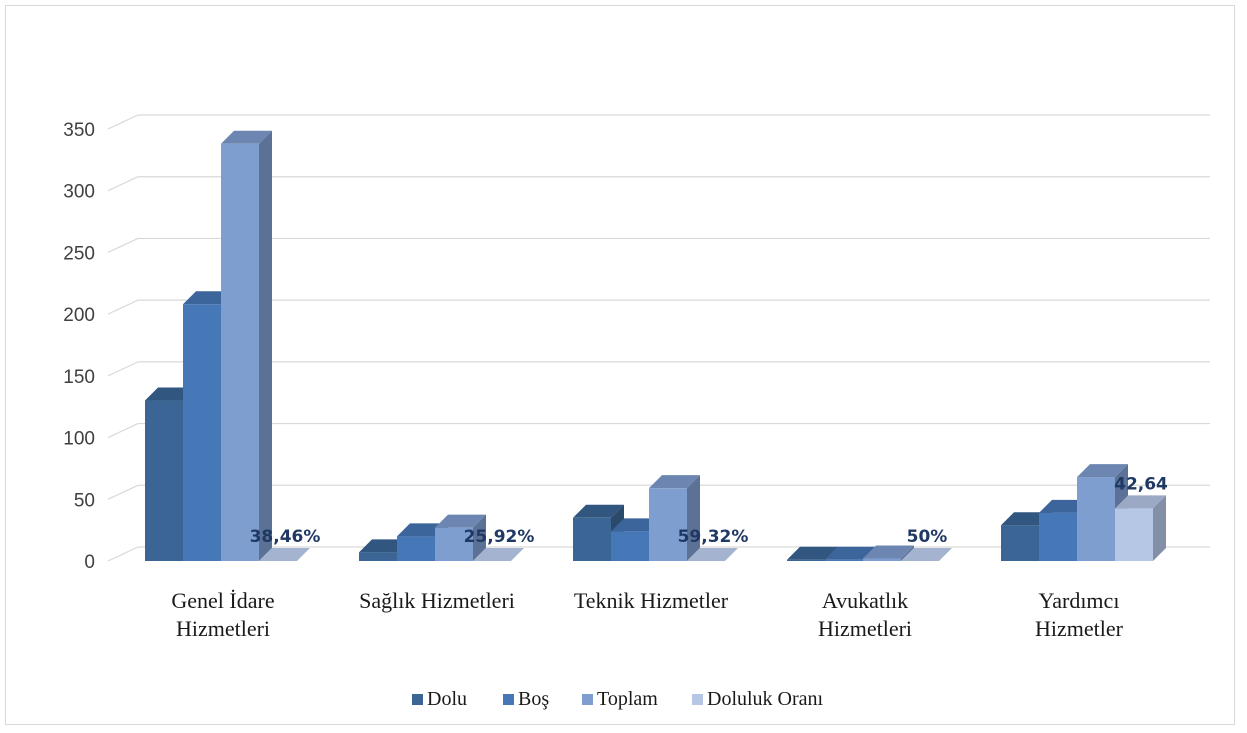  Describe the element at coordinates (79, 192) in the screenshot. I see `y-tick-label: 300` at that location.